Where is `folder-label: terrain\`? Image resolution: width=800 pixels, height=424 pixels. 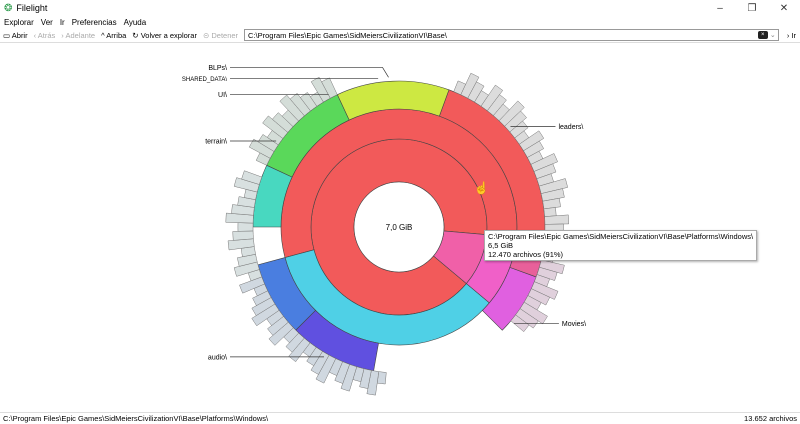
folder-label: terrain\ is located at coordinates (216, 141).